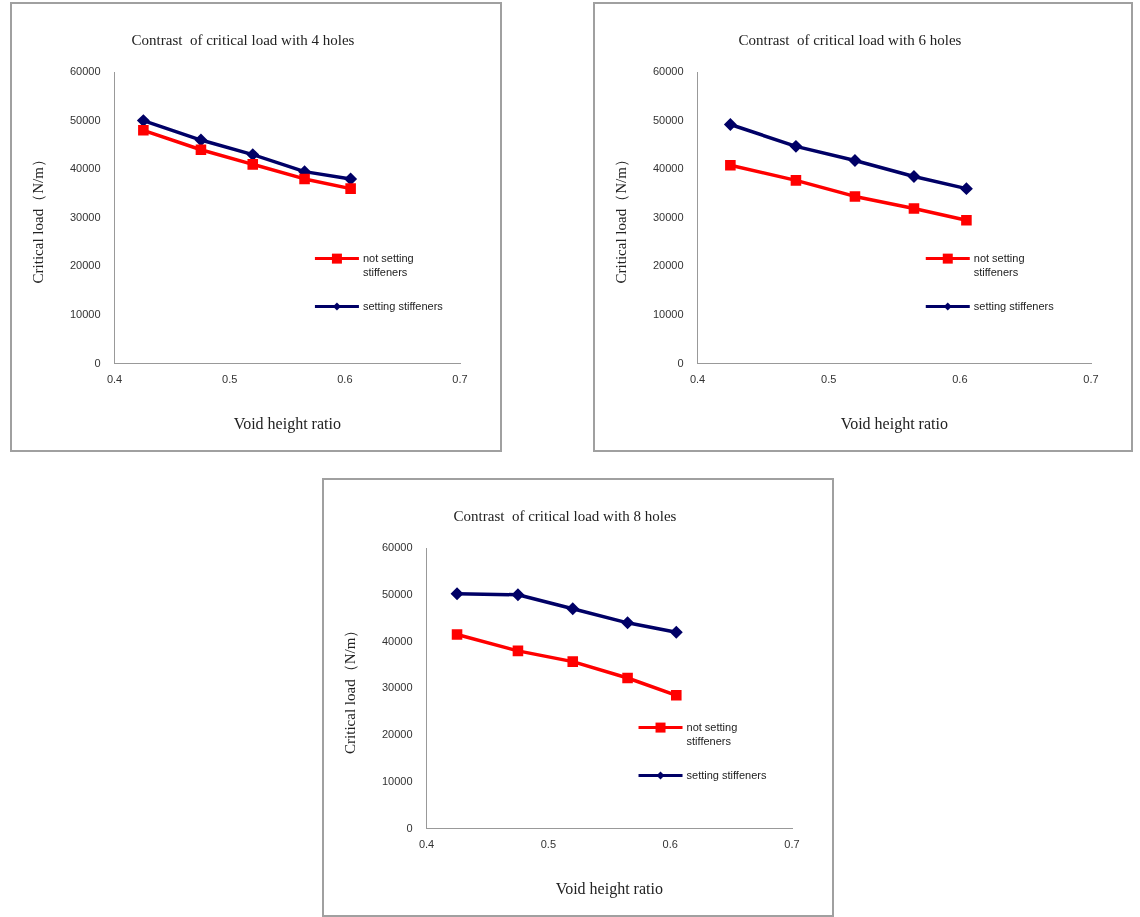 This screenshot has height=917, width=1140. I want to click on chart-title: Contrast of critical load with 4 holes, so click(243, 39).